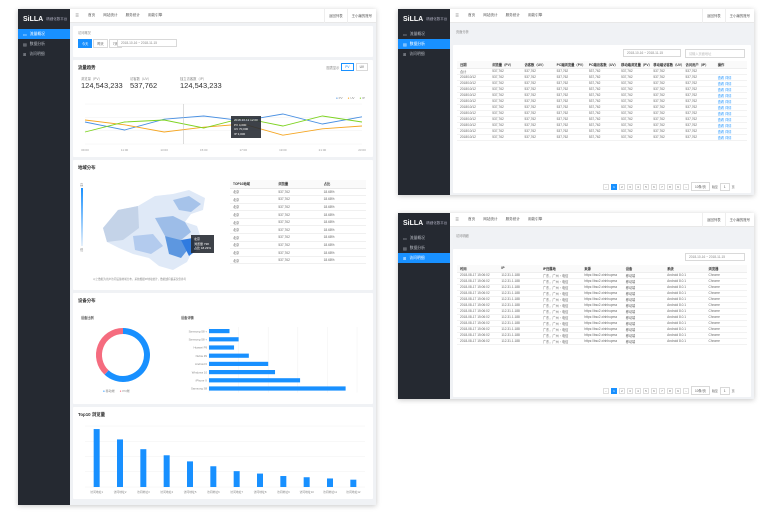 The width and height of the screenshot is (774, 529). I want to click on toggle-pv-button: PV, so click(347, 67).